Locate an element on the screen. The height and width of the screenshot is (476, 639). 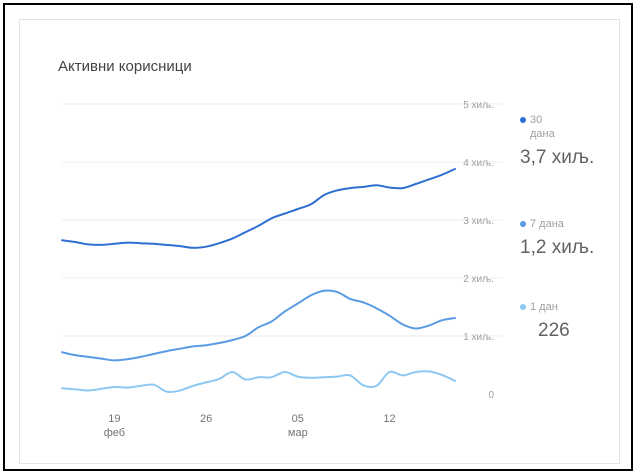
legend-item-1-day: 1 дан 226 is located at coordinates (555, 321).